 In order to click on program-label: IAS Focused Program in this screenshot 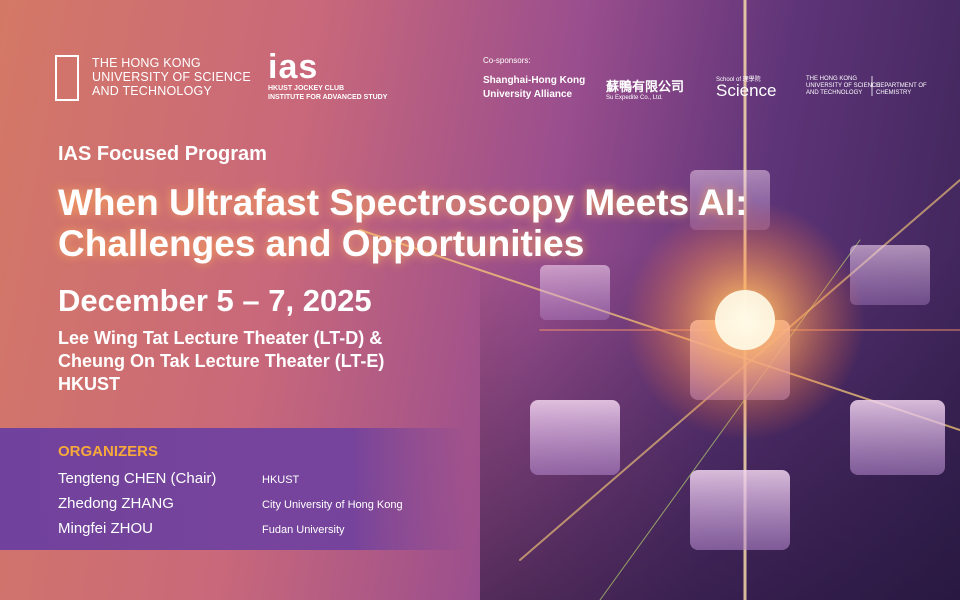, I will do `click(162, 154)`.